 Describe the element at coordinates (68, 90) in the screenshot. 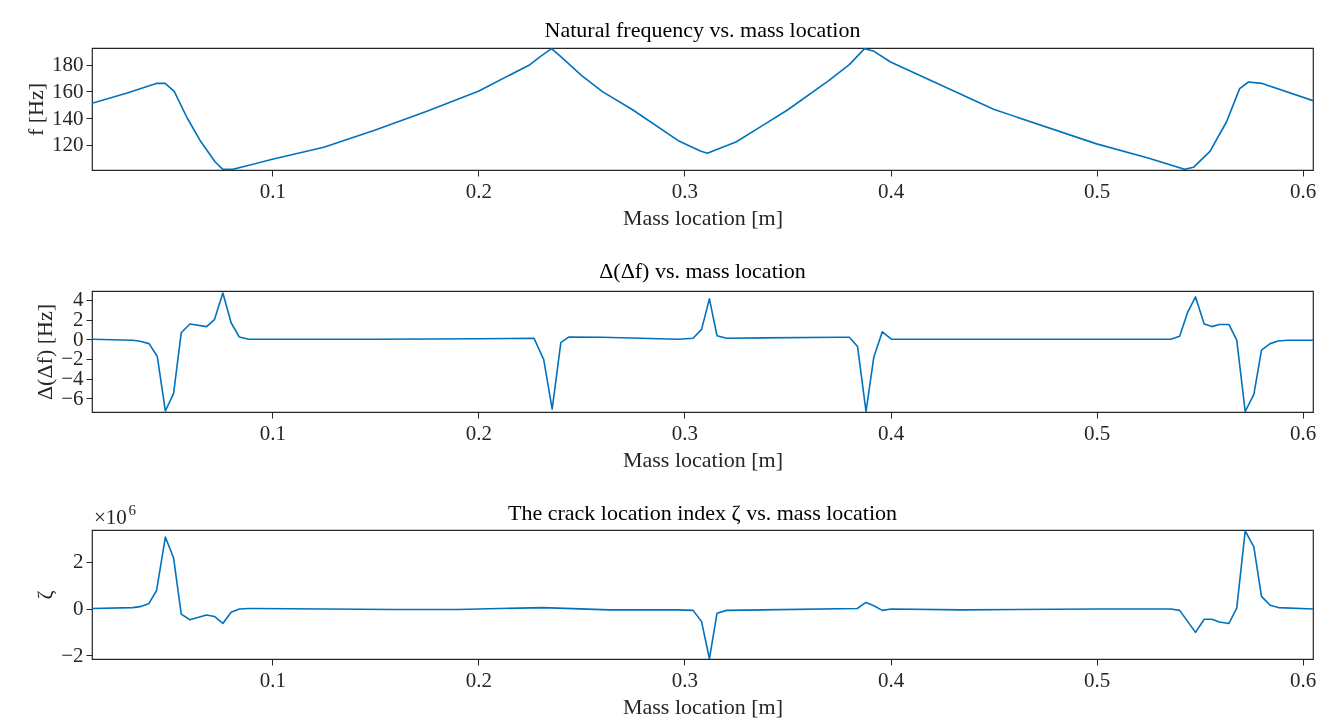

I see `y-tick-label: 160` at that location.